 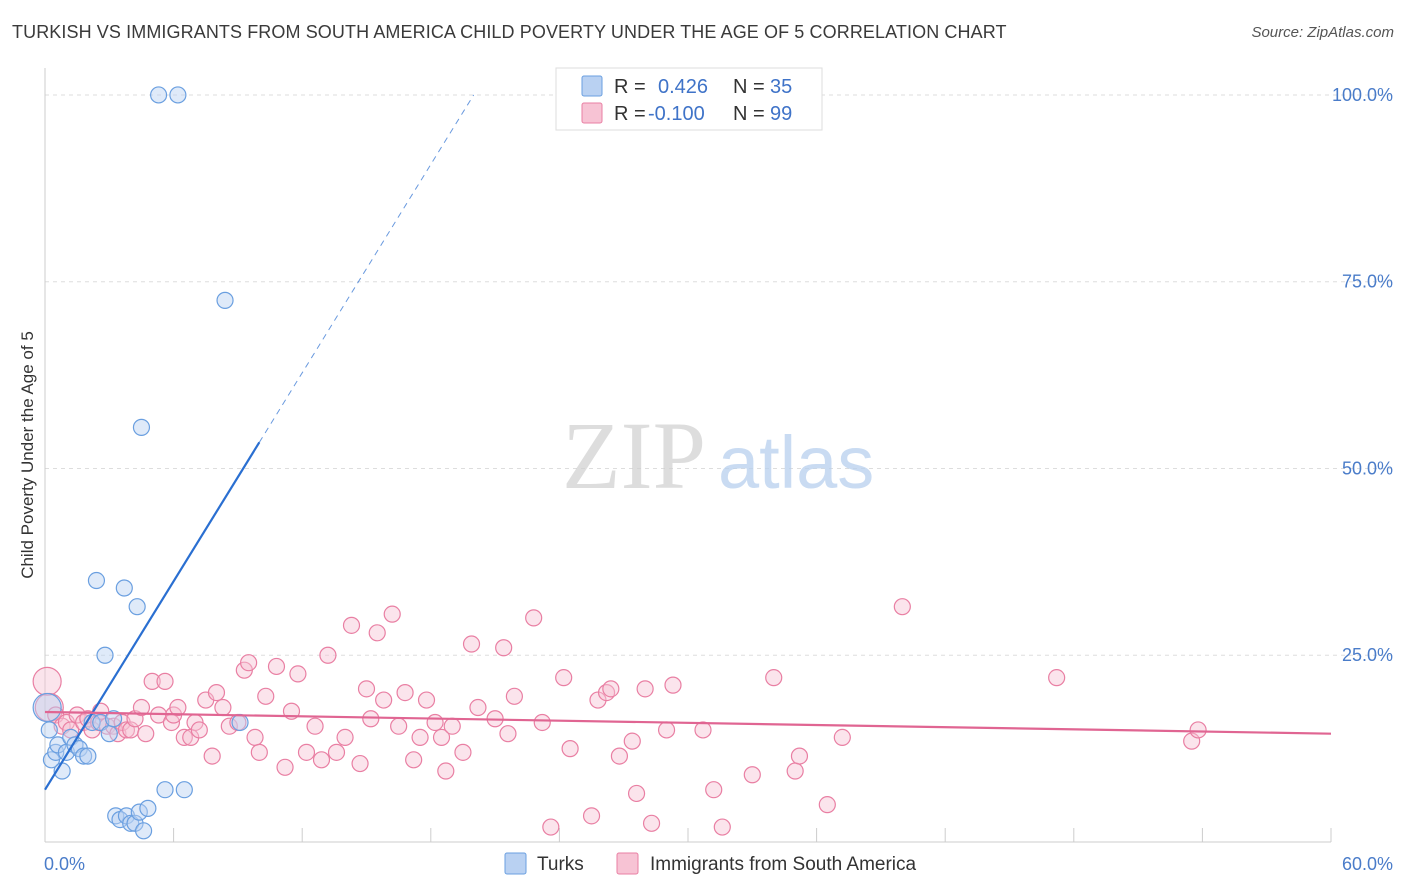 I want to click on legend-swatch-turks, so click(x=515, y=863).